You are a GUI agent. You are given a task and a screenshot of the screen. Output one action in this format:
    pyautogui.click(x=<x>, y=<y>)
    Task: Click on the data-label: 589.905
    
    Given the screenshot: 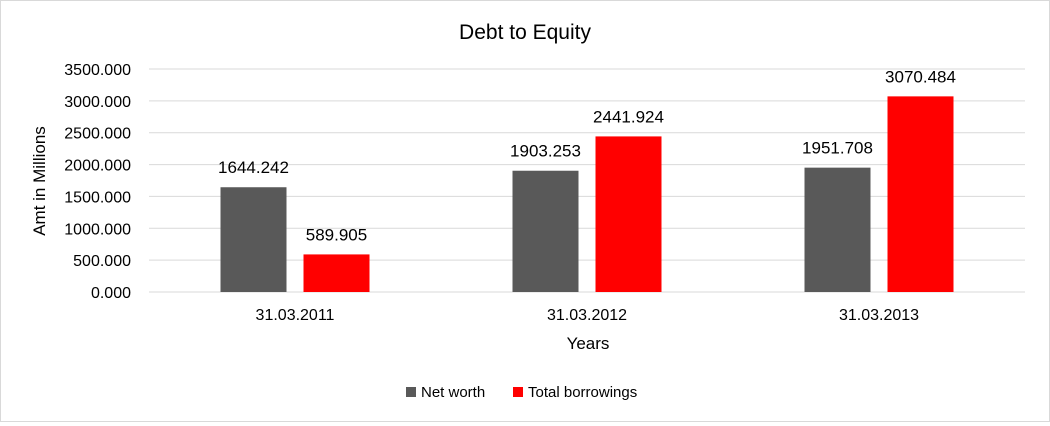 What is the action you would take?
    pyautogui.click(x=336, y=234)
    